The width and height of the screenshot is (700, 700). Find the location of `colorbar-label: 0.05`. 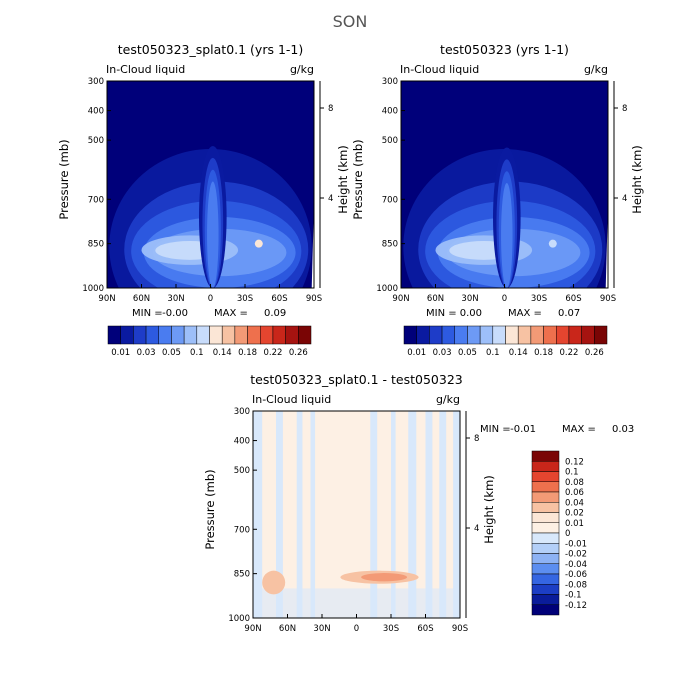

colorbar-label: 0.05 is located at coordinates (467, 353).